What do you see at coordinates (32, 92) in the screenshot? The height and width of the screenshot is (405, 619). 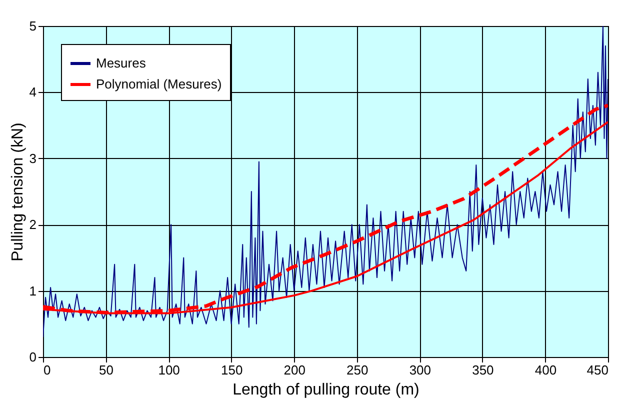 I see `y-tick-label: 4` at bounding box center [32, 92].